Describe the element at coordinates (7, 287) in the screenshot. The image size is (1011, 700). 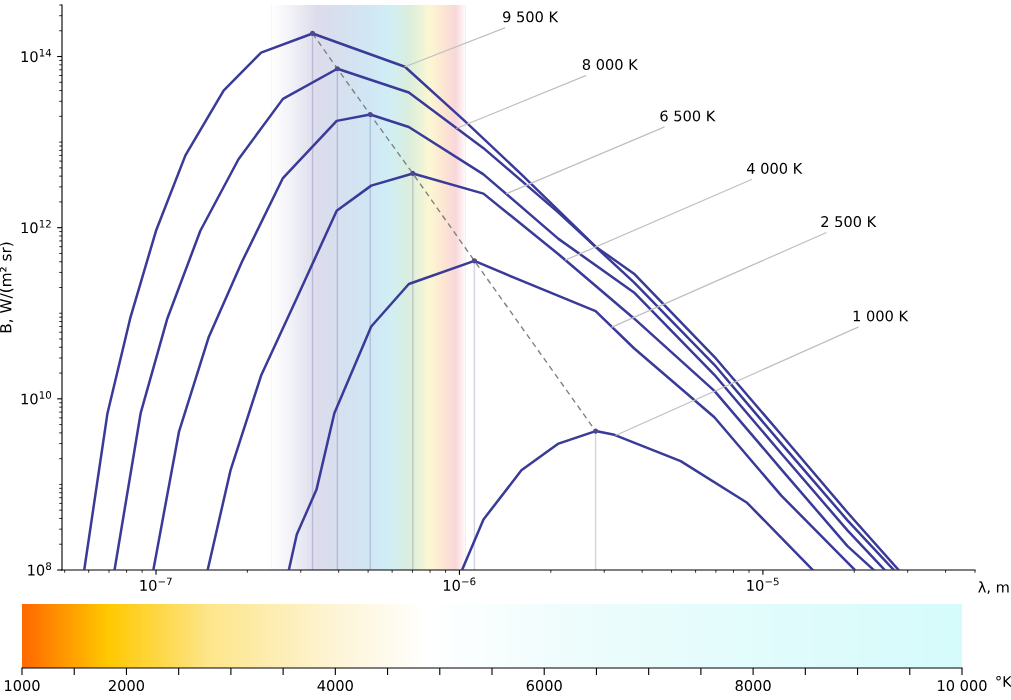
I see `y-axis-title: B, W/(m² sr)` at that location.